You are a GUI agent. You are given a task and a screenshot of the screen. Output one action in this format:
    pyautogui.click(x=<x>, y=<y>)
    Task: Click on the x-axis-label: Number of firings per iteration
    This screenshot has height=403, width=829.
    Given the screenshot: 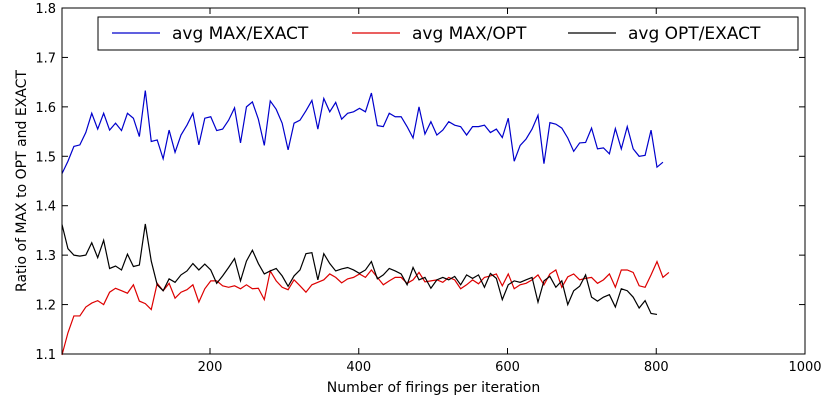 What is the action you would take?
    pyautogui.click(x=433, y=388)
    